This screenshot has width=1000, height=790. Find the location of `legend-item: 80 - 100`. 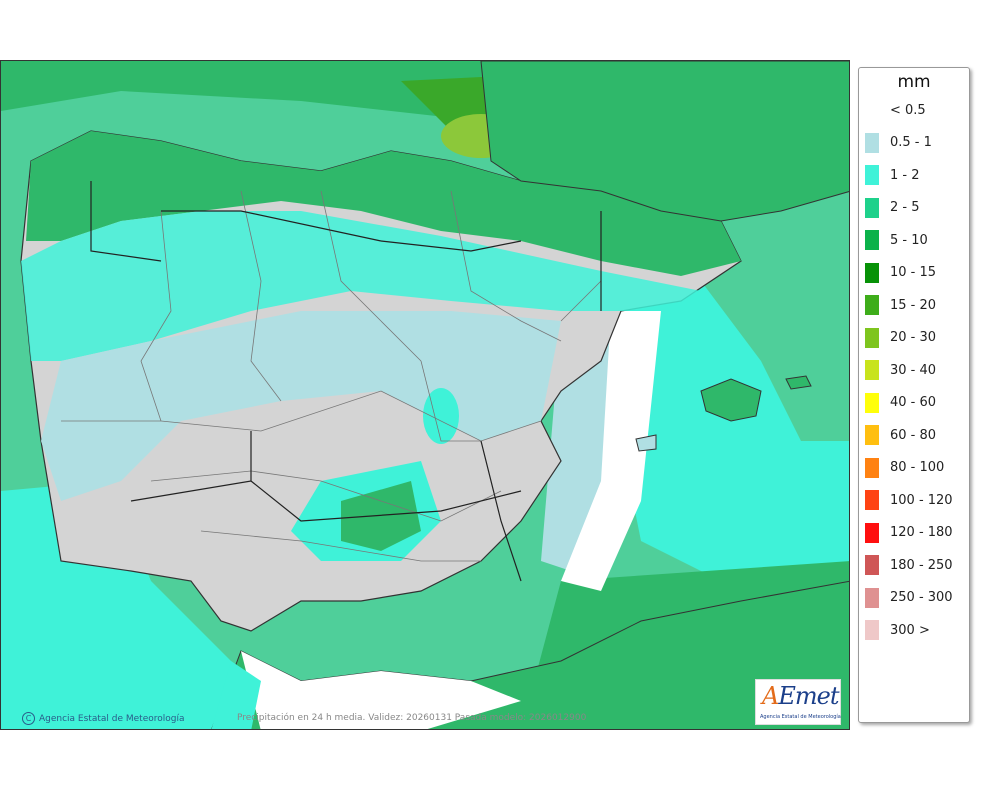

legend-item: 80 - 100 is located at coordinates (905, 467).